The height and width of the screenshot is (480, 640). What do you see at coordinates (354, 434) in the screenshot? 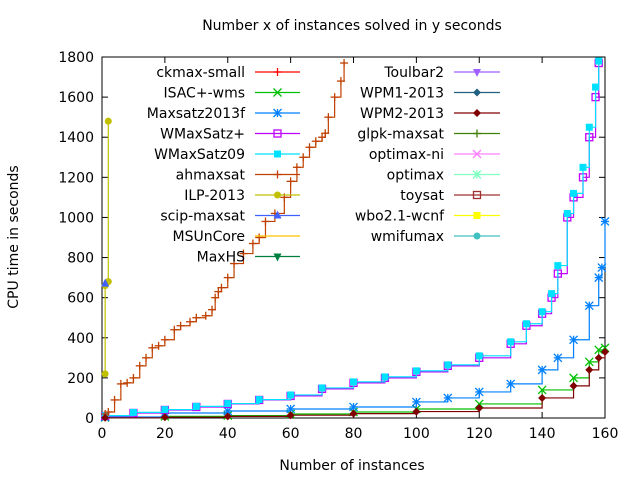
I see `x-tick-label: 80` at bounding box center [354, 434].